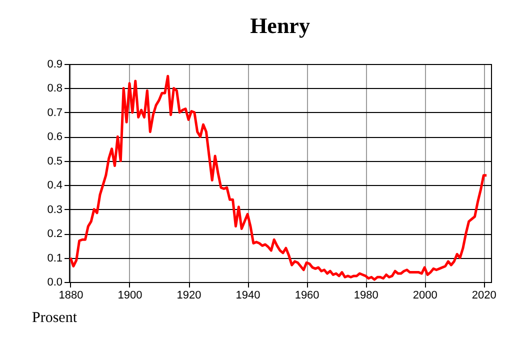 This screenshot has height=343, width=514. Describe the element at coordinates (71, 296) in the screenshot. I see `x-tick-label: 1880` at that location.